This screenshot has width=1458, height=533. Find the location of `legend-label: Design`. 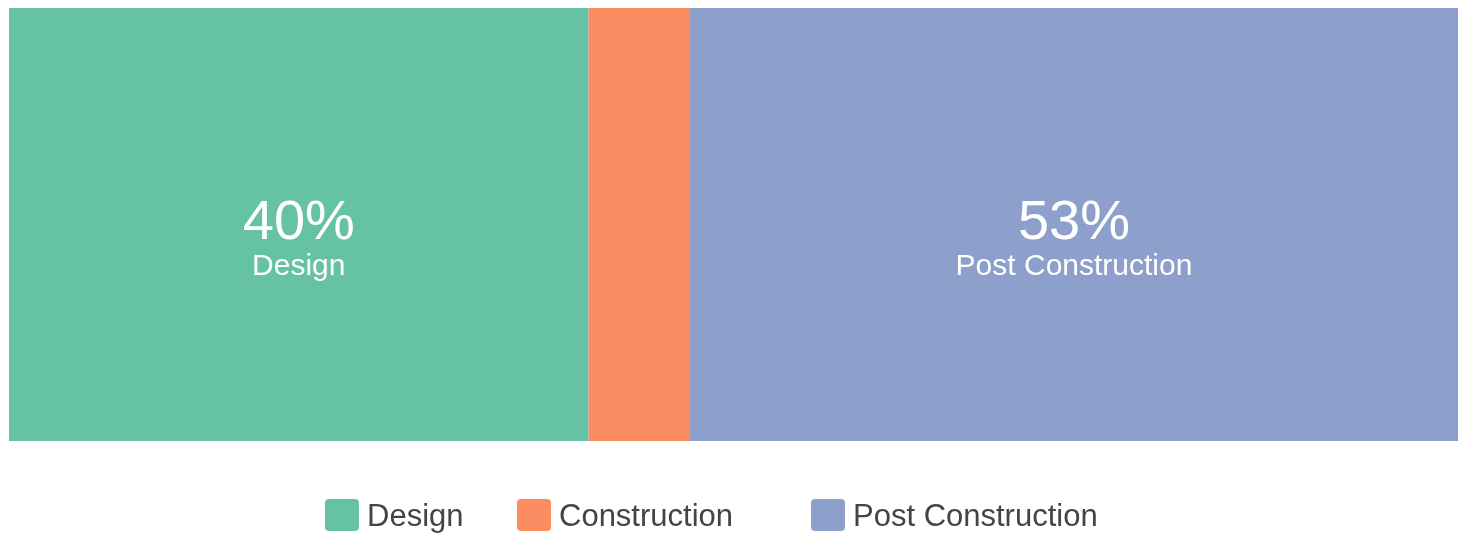

legend-label: Design is located at coordinates (415, 515).